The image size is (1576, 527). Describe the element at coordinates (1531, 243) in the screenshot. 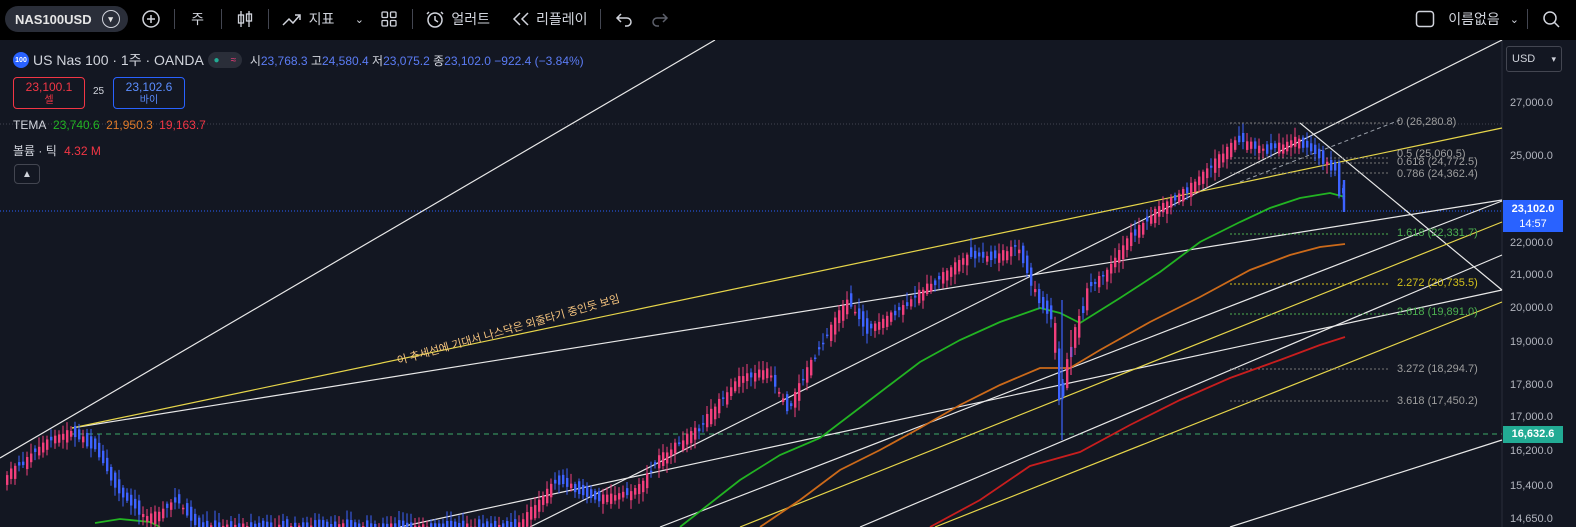

I see `price-axis-label: 22,000.0` at that location.